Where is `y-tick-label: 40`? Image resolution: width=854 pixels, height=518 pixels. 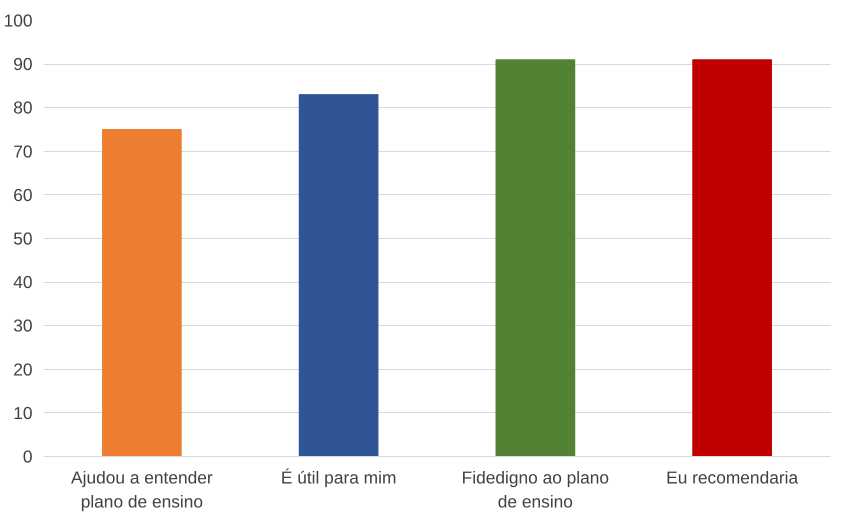
y-tick-label: 40 is located at coordinates (23, 282).